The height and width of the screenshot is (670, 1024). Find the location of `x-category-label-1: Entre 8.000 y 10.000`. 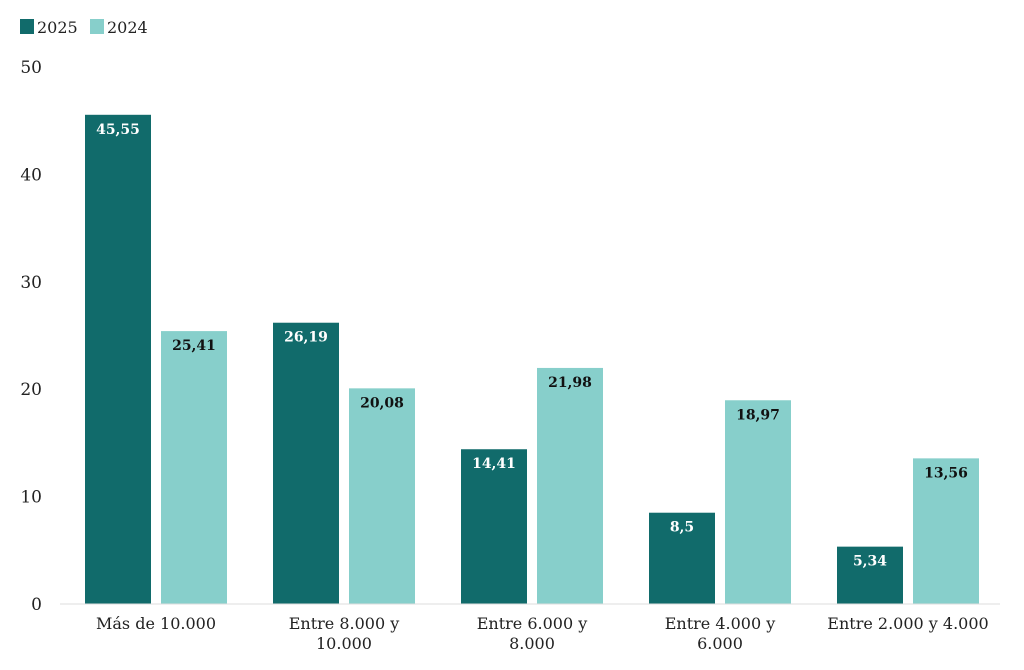

x-category-label-1: Entre 8.000 y 10.000 is located at coordinates (344, 633).